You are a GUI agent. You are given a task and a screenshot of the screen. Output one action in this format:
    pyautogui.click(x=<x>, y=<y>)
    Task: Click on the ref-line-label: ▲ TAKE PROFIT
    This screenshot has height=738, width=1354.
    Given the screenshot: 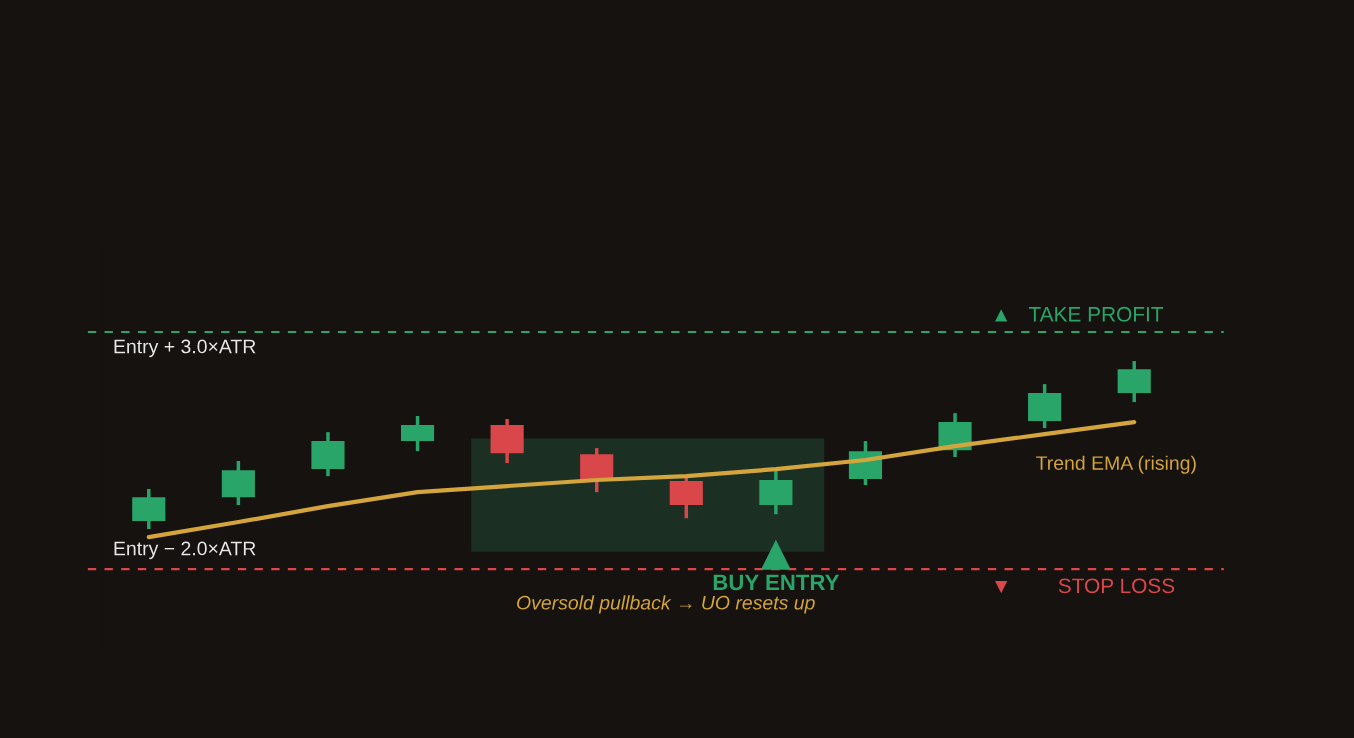 What is the action you would take?
    pyautogui.click(x=1079, y=314)
    